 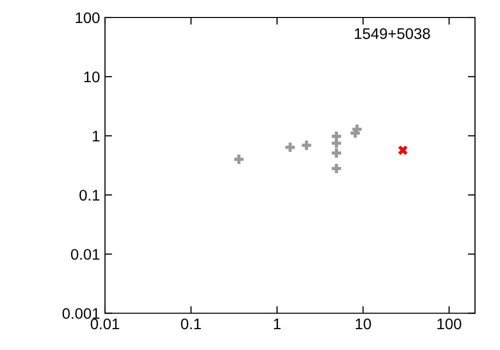 What do you see at coordinates (85, 254) in the screenshot?
I see `y-tick-label: 0.01` at bounding box center [85, 254].